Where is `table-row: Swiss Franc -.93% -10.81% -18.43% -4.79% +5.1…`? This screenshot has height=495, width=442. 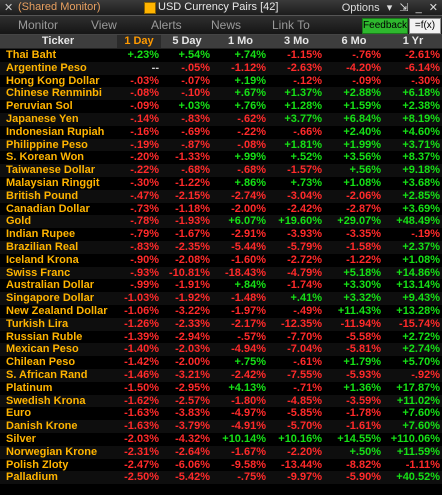
table-row: Swiss Franc -.93% -10.81% -18.43% -4.79% +5.1… is located at coordinates (221, 273).